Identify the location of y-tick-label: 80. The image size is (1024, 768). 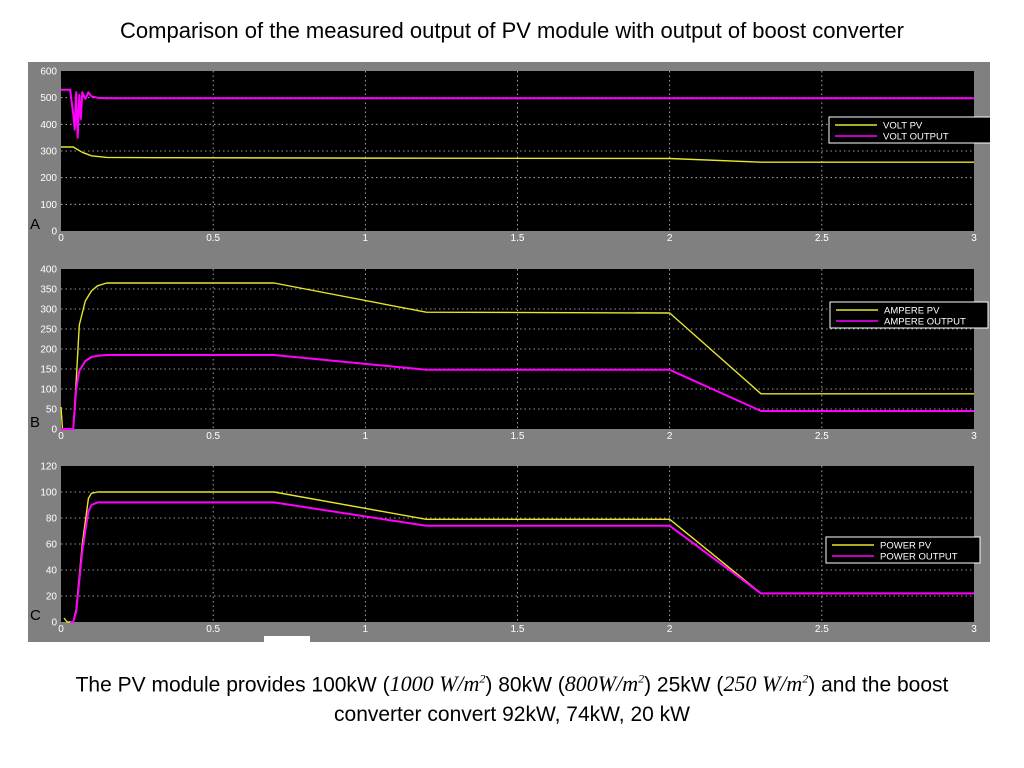
(52, 519).